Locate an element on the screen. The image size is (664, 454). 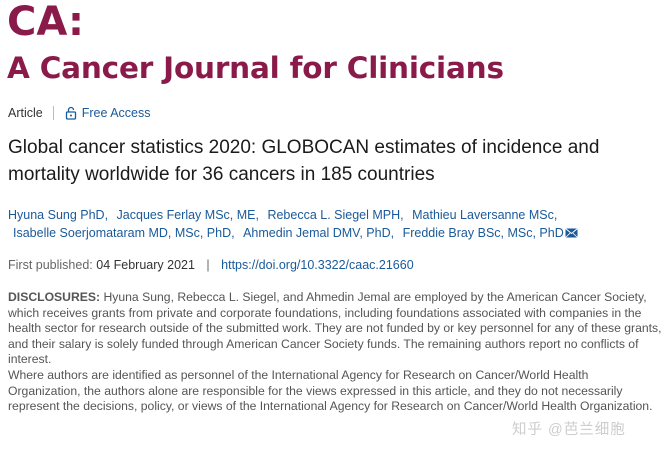
watermark-text: 知乎 @芭兰细胞 is located at coordinates (569, 430).